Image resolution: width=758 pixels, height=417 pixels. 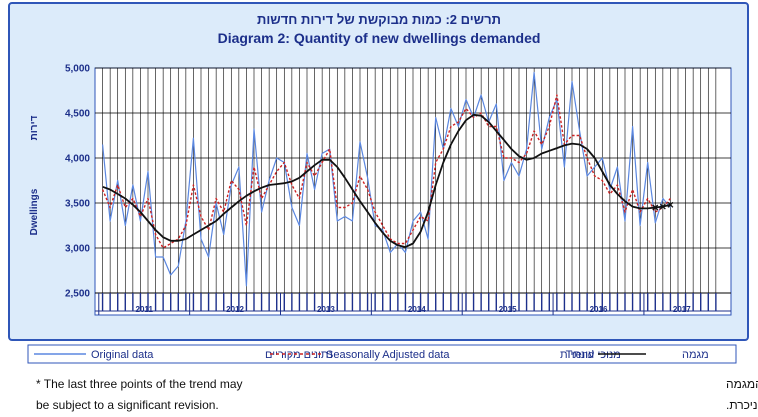 I want to click on legend-original-label-hebrew: נתונים מקוריים, so click(x=299, y=355).